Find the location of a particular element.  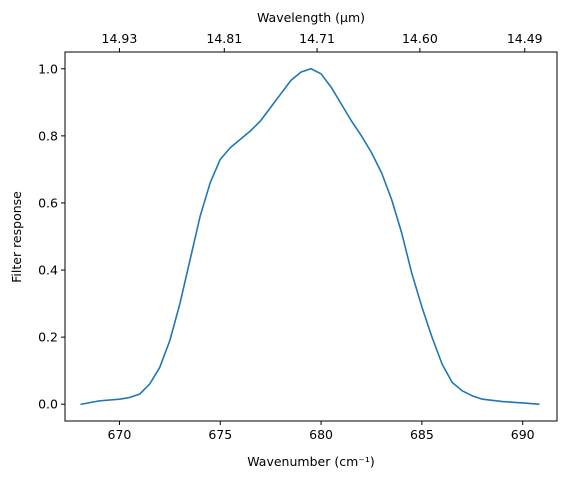

x-axis-title: Wavenumber (cm⁻¹) is located at coordinates (310, 461).